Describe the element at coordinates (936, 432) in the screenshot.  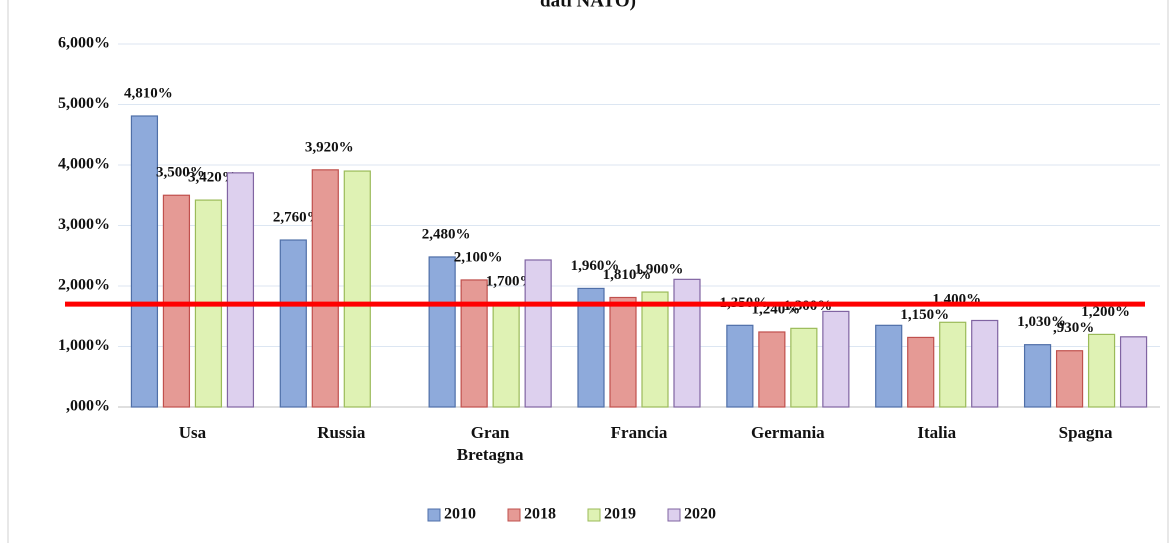
I see `x-tick-label: Italia` at that location.